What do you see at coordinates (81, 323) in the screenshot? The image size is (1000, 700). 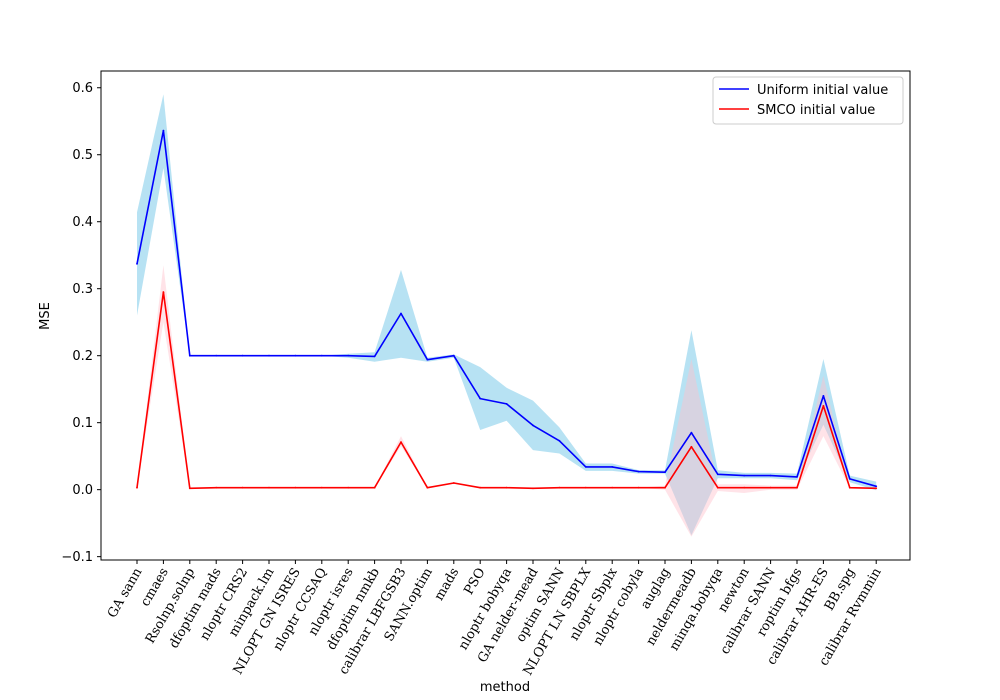 I see `y-axis: −0.1 0.0 0.1 0.2 0.3 0.4 0.5 0.6` at bounding box center [81, 323].